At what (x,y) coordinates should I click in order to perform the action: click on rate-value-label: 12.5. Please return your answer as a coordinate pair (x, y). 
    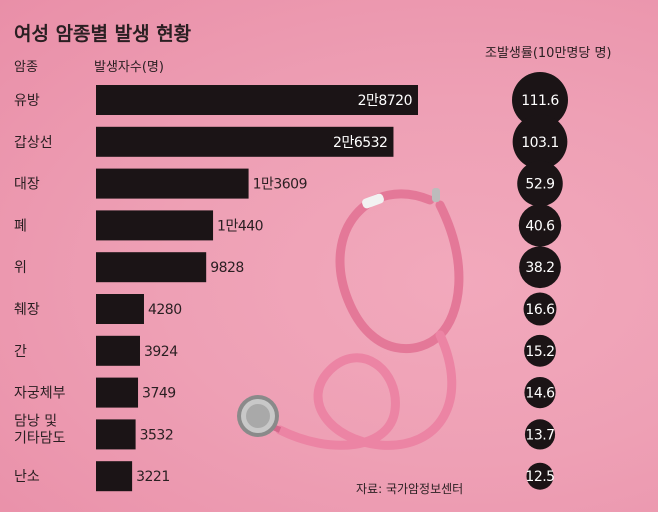
    Looking at the image, I should click on (539, 477).